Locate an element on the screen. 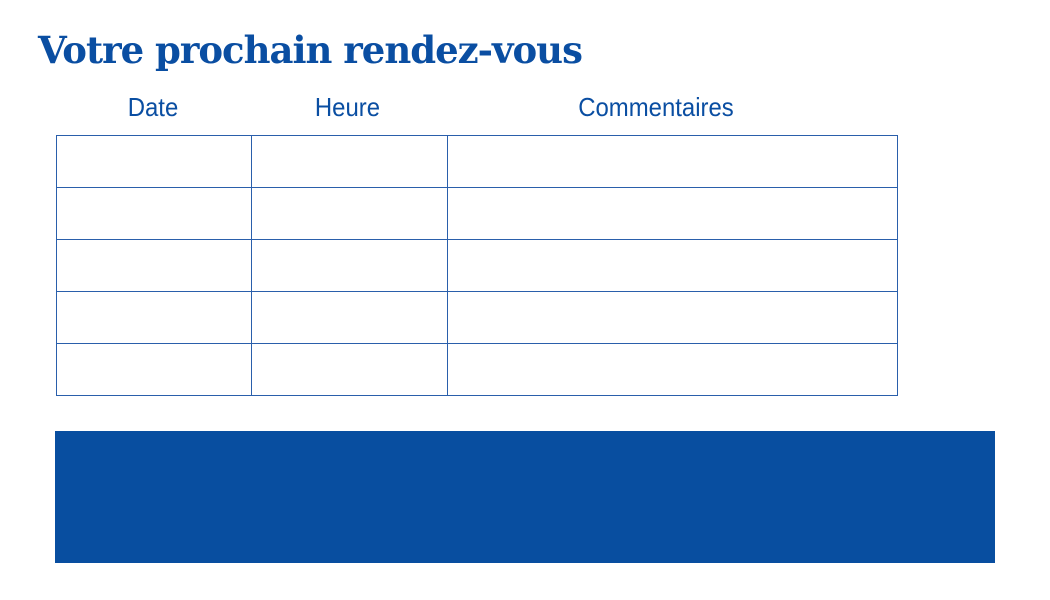  column-header-time: Heure is located at coordinates (347, 107).